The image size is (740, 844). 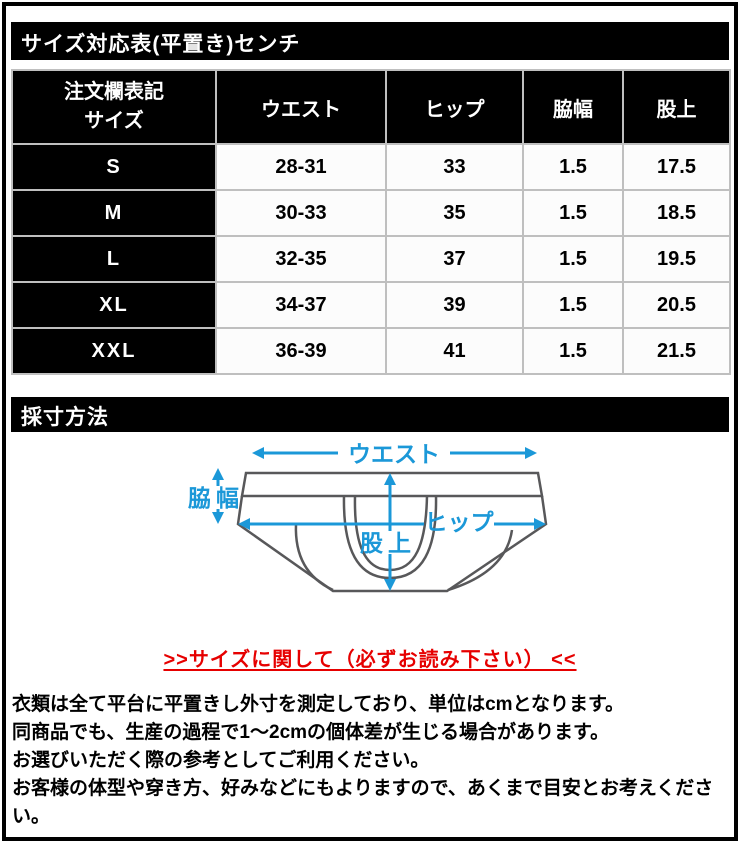 I want to click on column-header-side-width: 脇幅, so click(x=573, y=107).